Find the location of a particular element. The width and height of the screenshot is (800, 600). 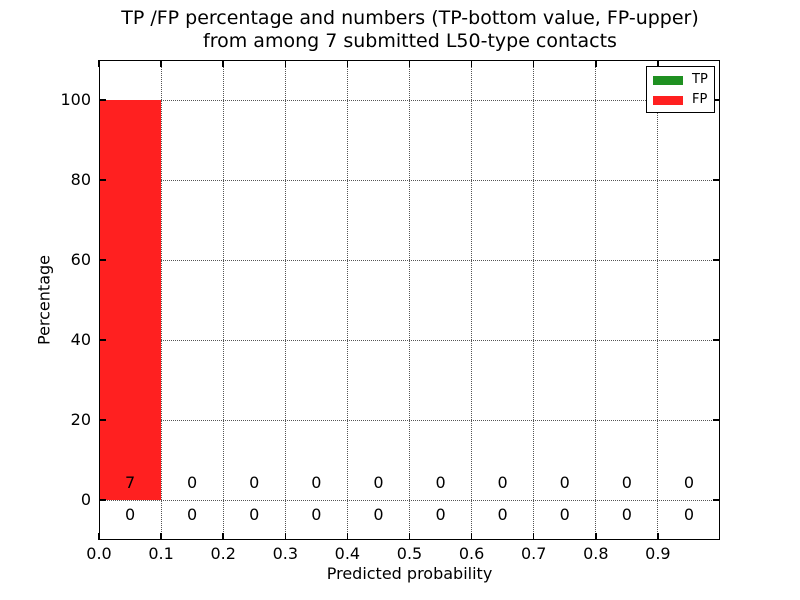

bar-fp is located at coordinates (130, 300).